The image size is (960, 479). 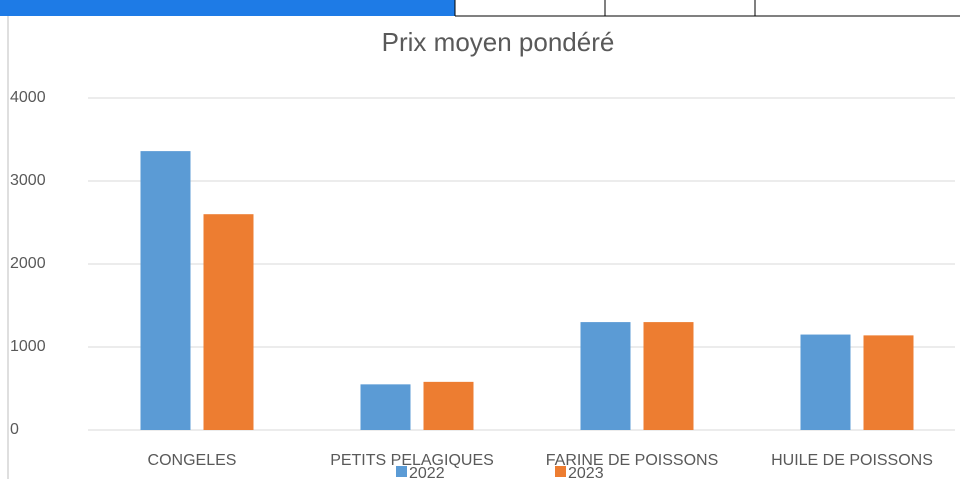 What do you see at coordinates (28, 180) in the screenshot?
I see `y-tick-label: 3000` at bounding box center [28, 180].